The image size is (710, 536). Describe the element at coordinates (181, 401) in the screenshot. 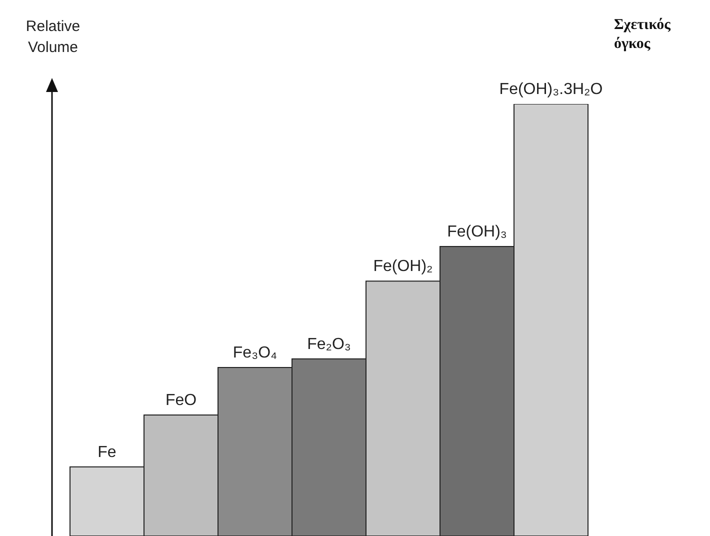

I see `x-tick-label: FeO` at that location.